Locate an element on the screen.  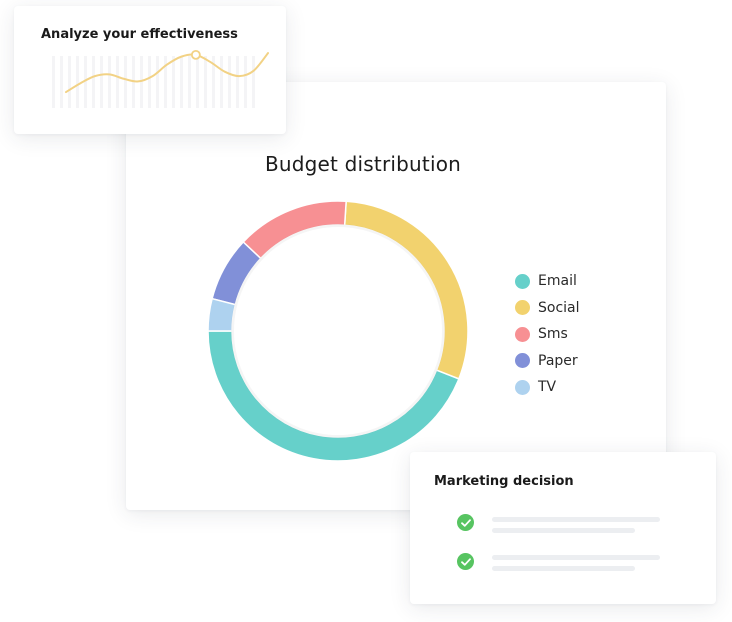
marketing-title: Marketing decision is located at coordinates (504, 481).